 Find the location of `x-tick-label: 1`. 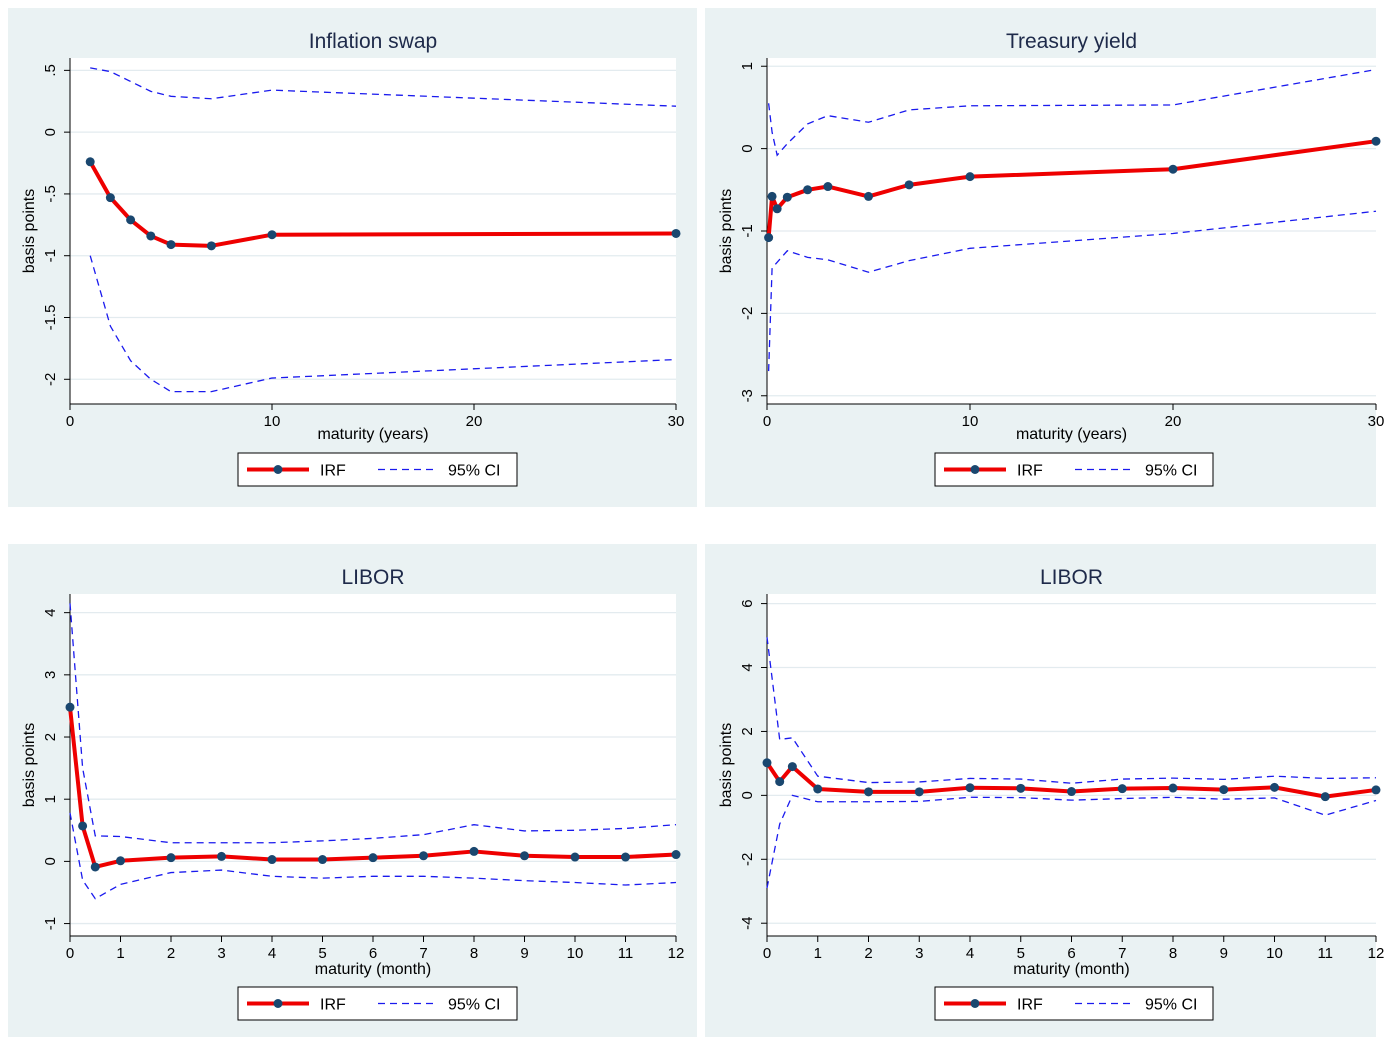

x-tick-label: 1 is located at coordinates (120, 953).